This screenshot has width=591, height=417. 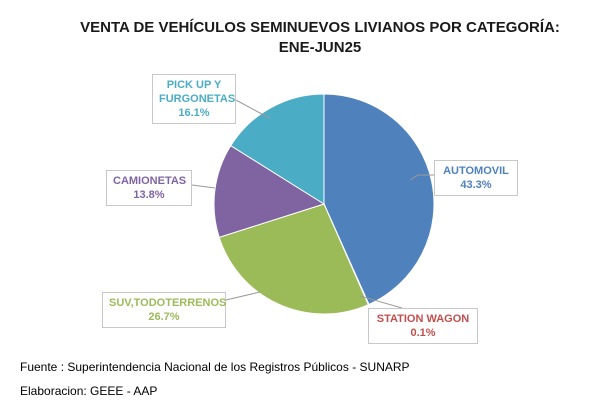 What do you see at coordinates (194, 113) in the screenshot?
I see `slice-value-label: 16.1%` at bounding box center [194, 113].